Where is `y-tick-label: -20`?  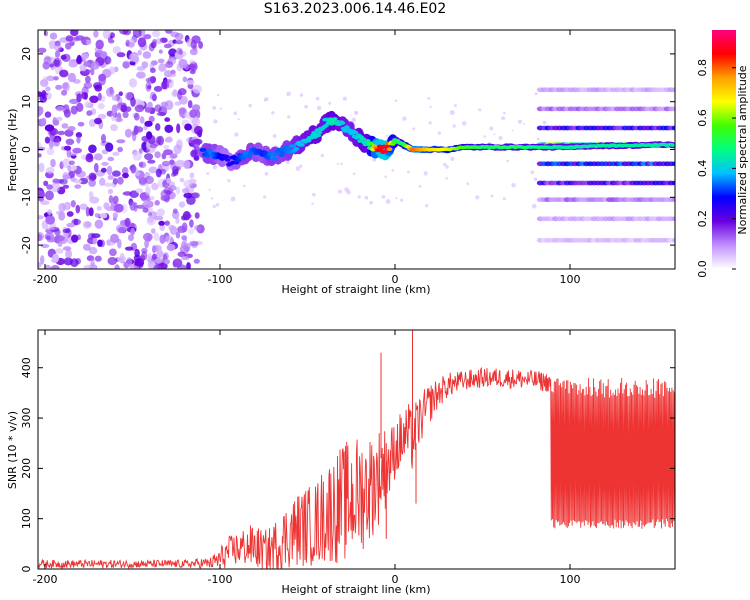
y-tick-label: -20 is located at coordinates (26, 245).